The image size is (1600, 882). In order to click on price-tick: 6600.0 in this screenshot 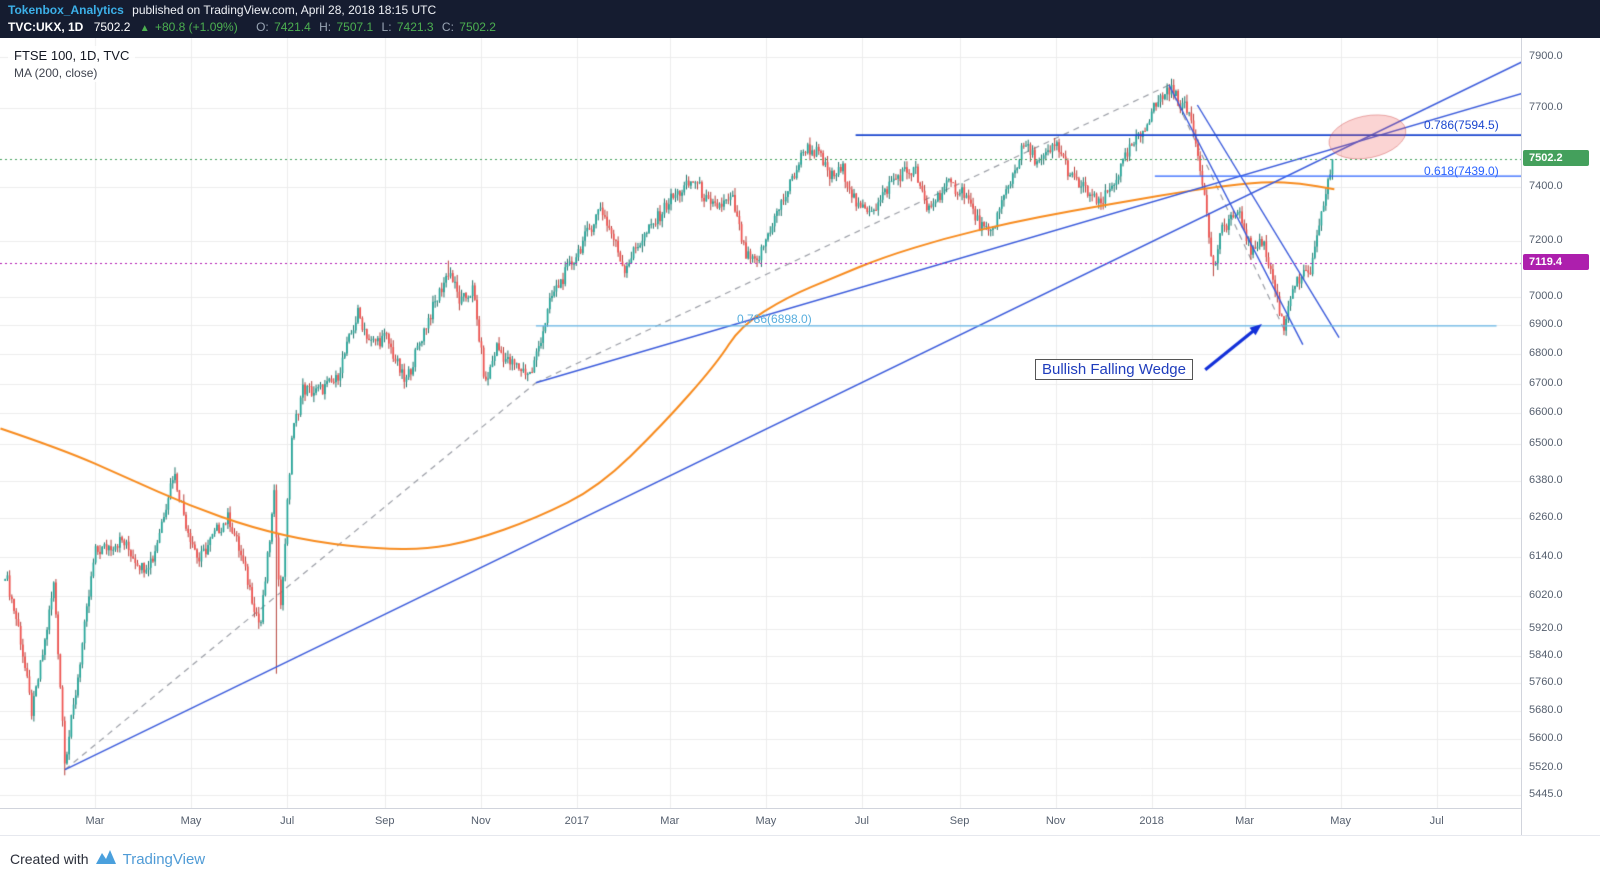, I will do `click(1546, 412)`.